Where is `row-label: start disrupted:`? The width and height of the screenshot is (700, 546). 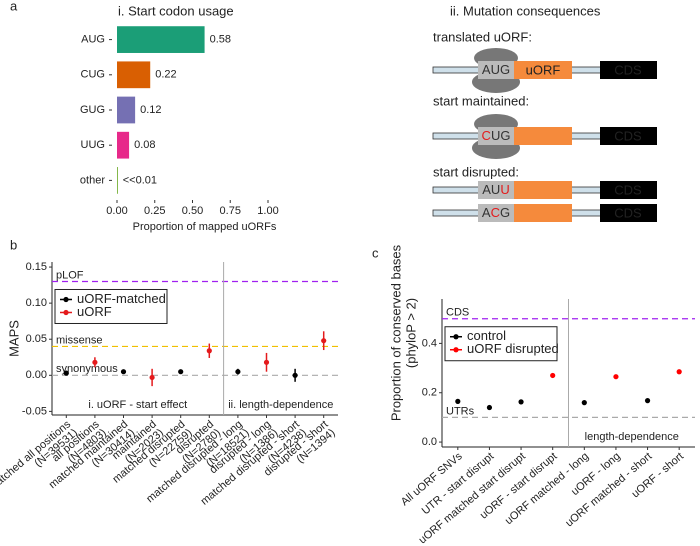
row-label: start disrupted: is located at coordinates (476, 171).